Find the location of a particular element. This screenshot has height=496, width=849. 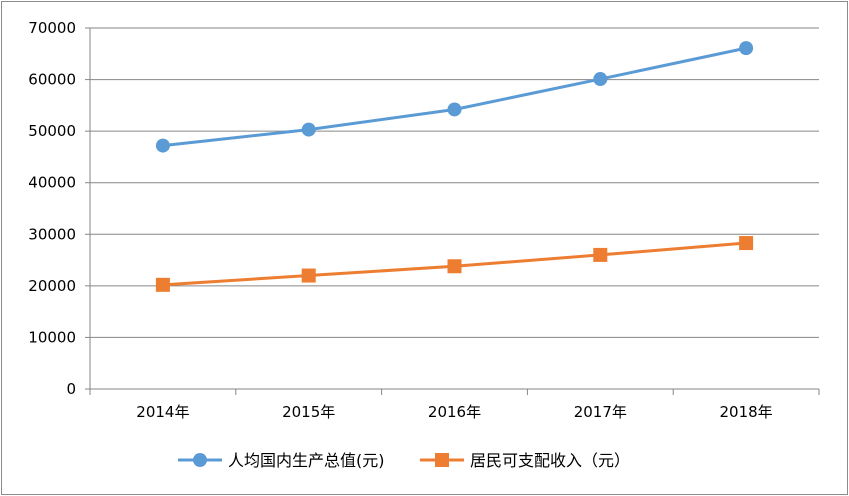

y-tick-labels: 0 10000 20000 30000 40000 50000 60000 70000 is located at coordinates (52, 208).